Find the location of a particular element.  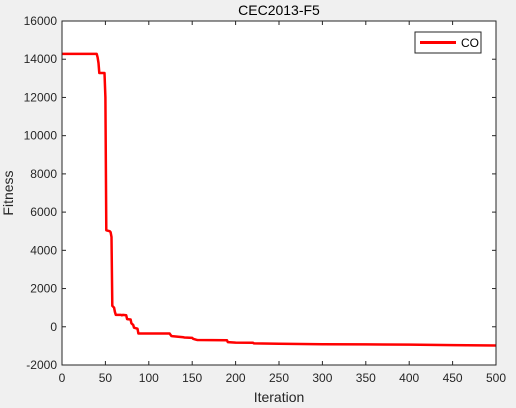

x-tick-label: 450 is located at coordinates (453, 378).